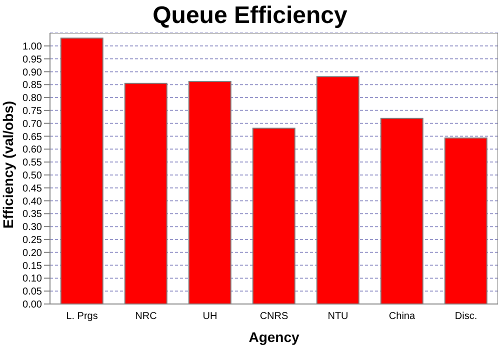 This screenshot has width=500, height=350. What do you see at coordinates (32, 60) in the screenshot?
I see `y-tick-label: 0.95` at bounding box center [32, 60].